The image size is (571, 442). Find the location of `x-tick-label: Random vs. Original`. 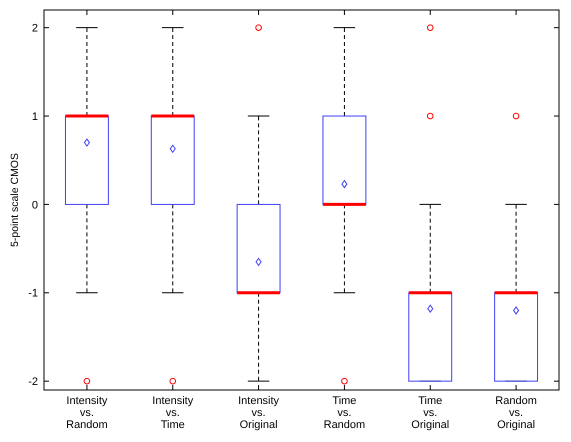

x-tick-label: Random vs. Original is located at coordinates (516, 413).